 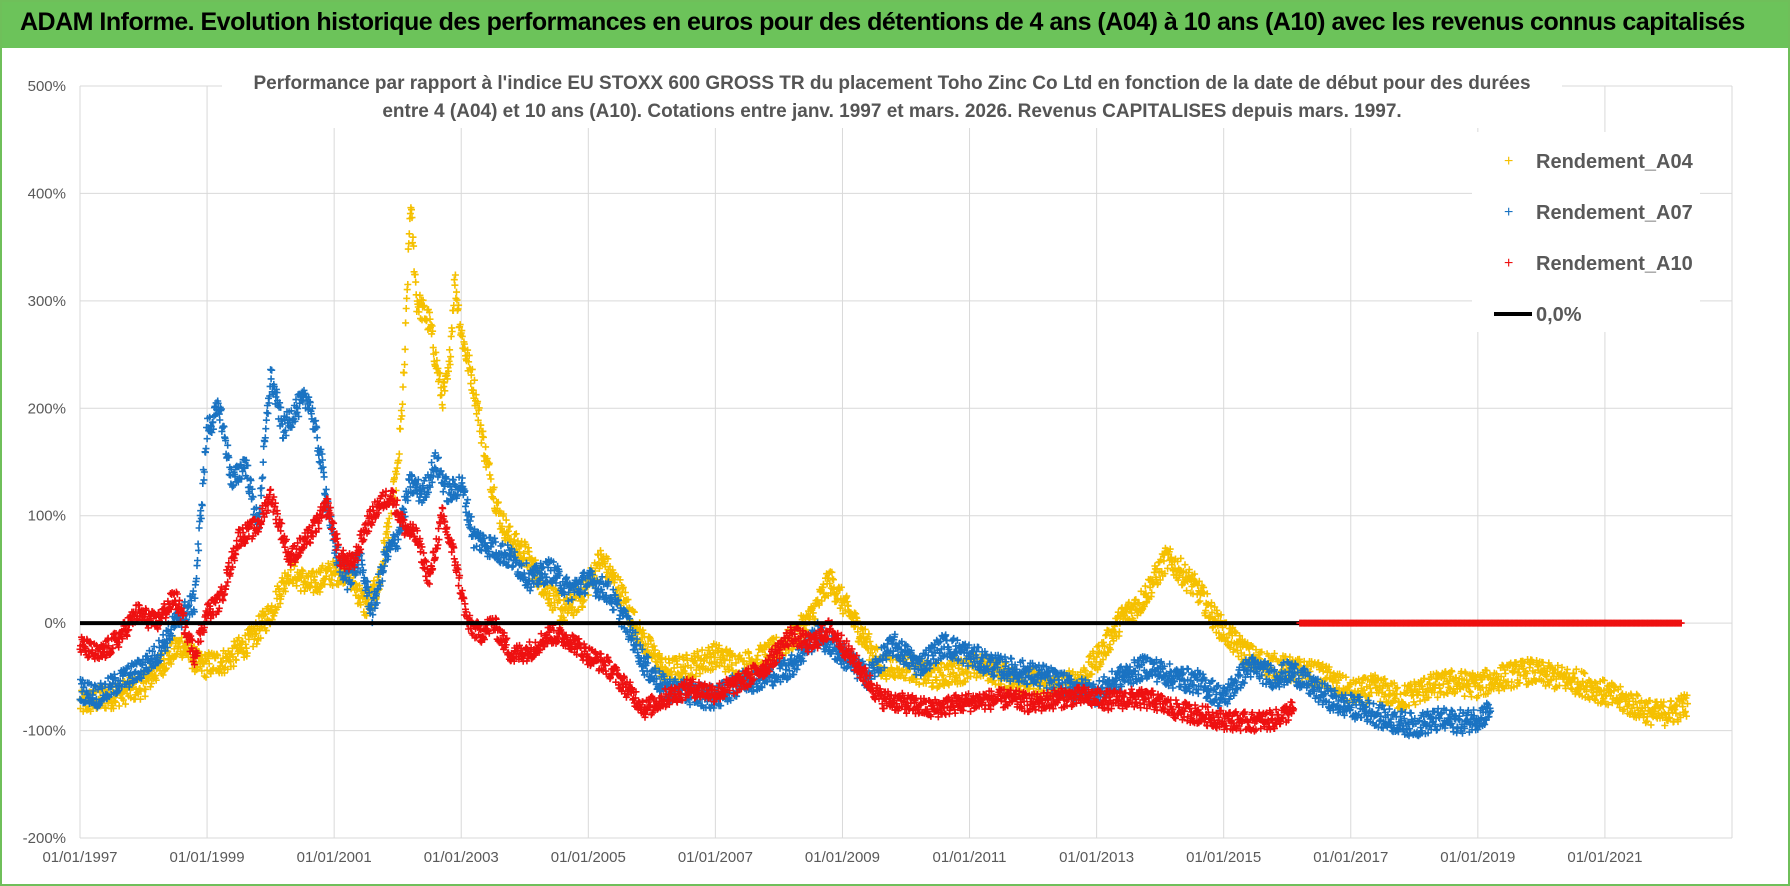 What do you see at coordinates (44, 731) in the screenshot?
I see `y-tick-label: -100%` at bounding box center [44, 731].